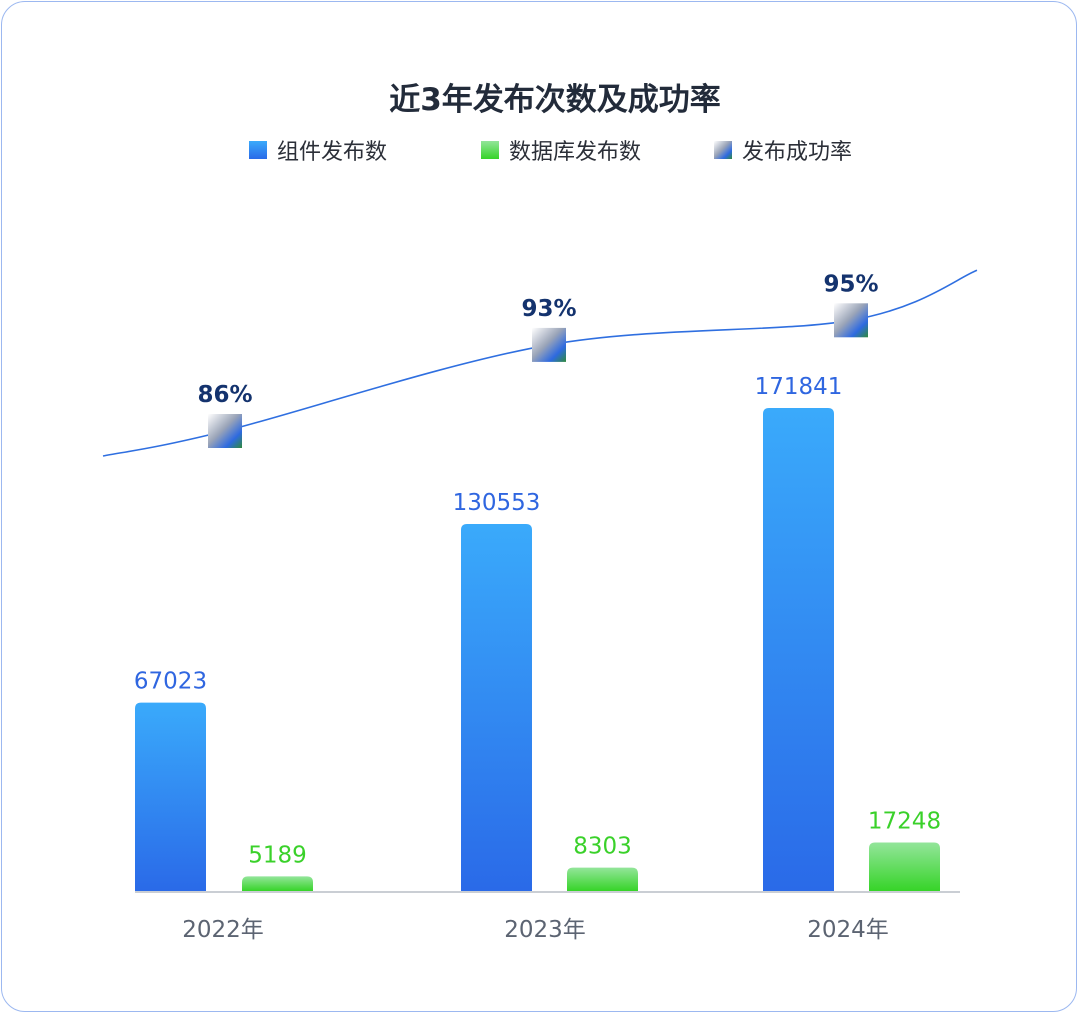 Image resolution: width=1080 pixels, height=1015 pixels. What do you see at coordinates (723, 150) in the screenshot?
I see `legend-swatch-success-rate` at bounding box center [723, 150].